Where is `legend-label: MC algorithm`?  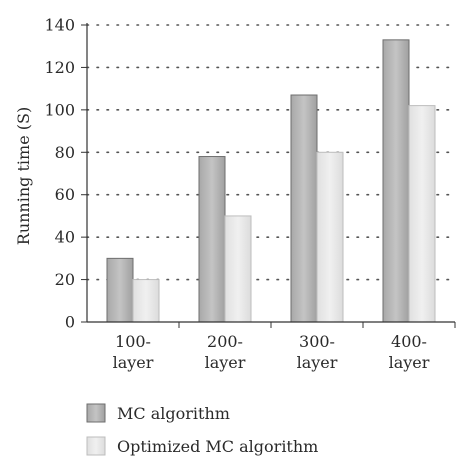
legend-label: MC algorithm is located at coordinates (173, 413).